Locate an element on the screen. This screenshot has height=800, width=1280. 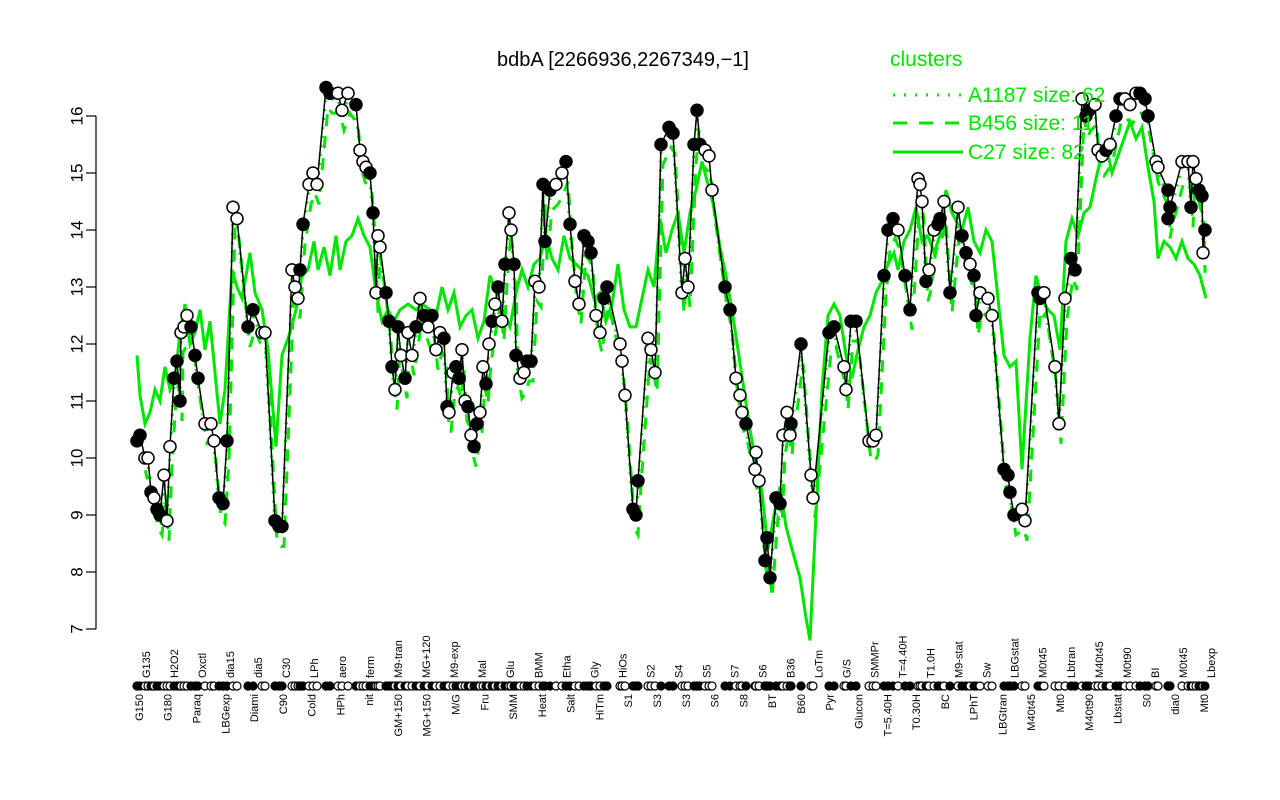
x-tick-label: Lbstat is located at coordinates (1119, 709).